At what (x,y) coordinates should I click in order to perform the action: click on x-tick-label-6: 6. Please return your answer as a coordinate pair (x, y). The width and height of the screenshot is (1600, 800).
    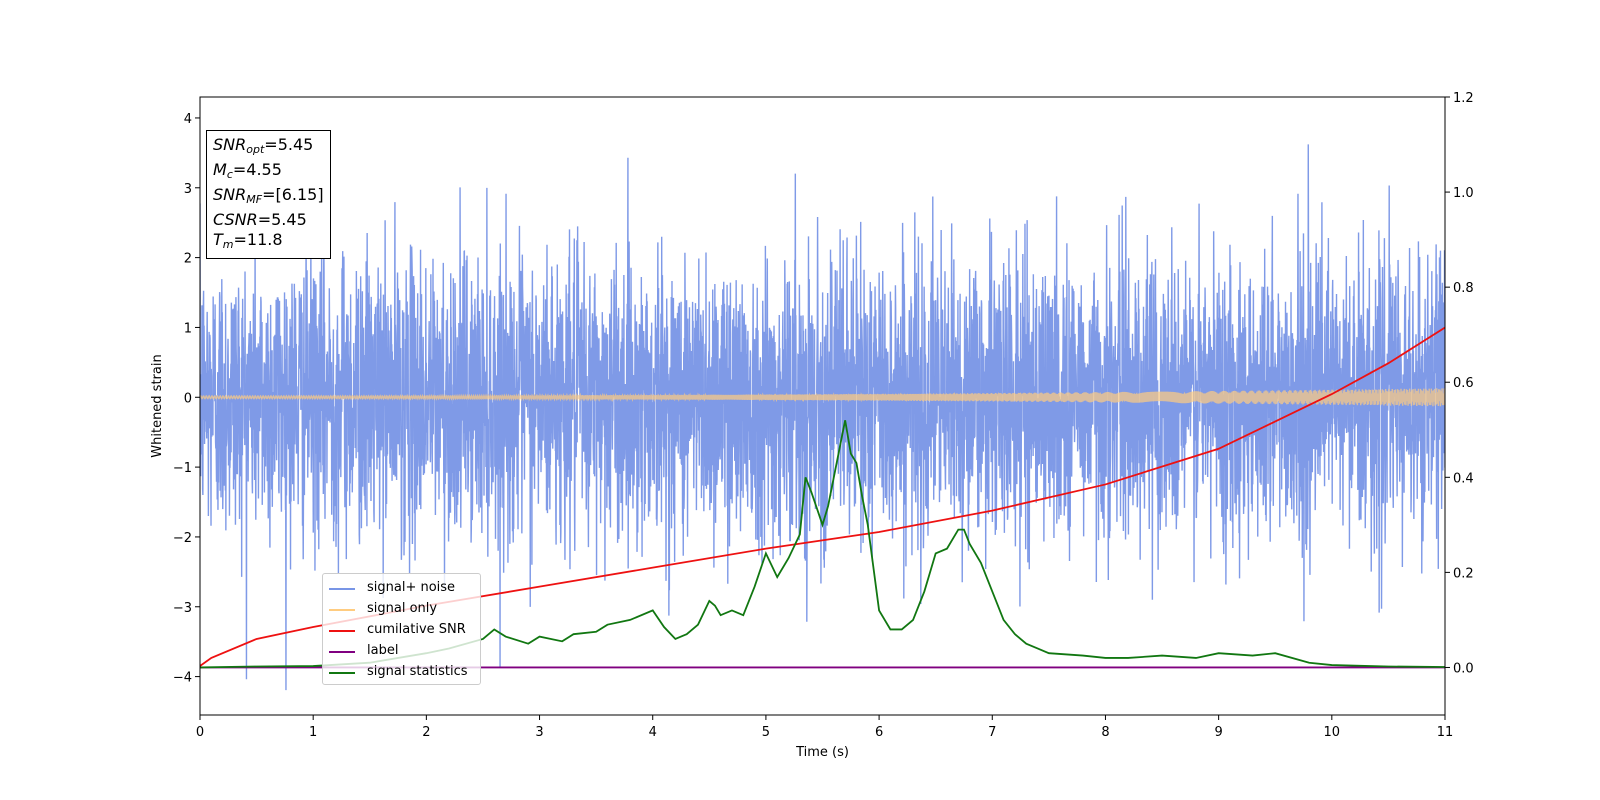
    Looking at the image, I should click on (879, 732).